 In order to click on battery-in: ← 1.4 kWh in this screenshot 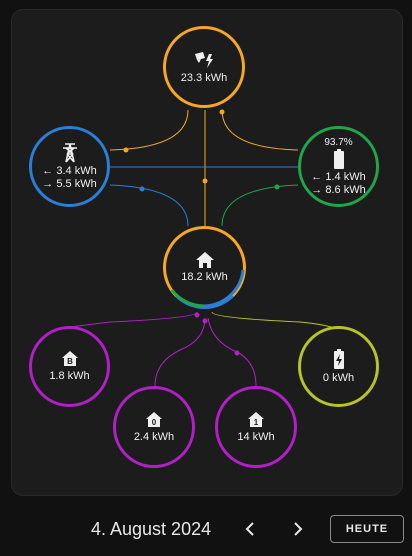, I will do `click(338, 177)`.